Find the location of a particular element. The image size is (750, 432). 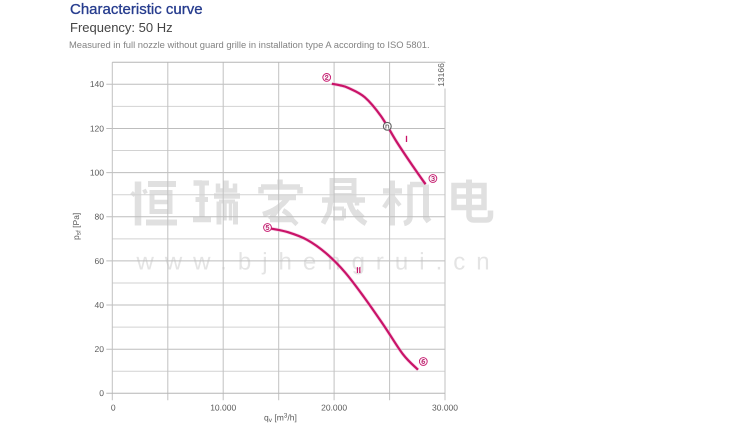

svg-text: 20 is located at coordinates (100, 349).